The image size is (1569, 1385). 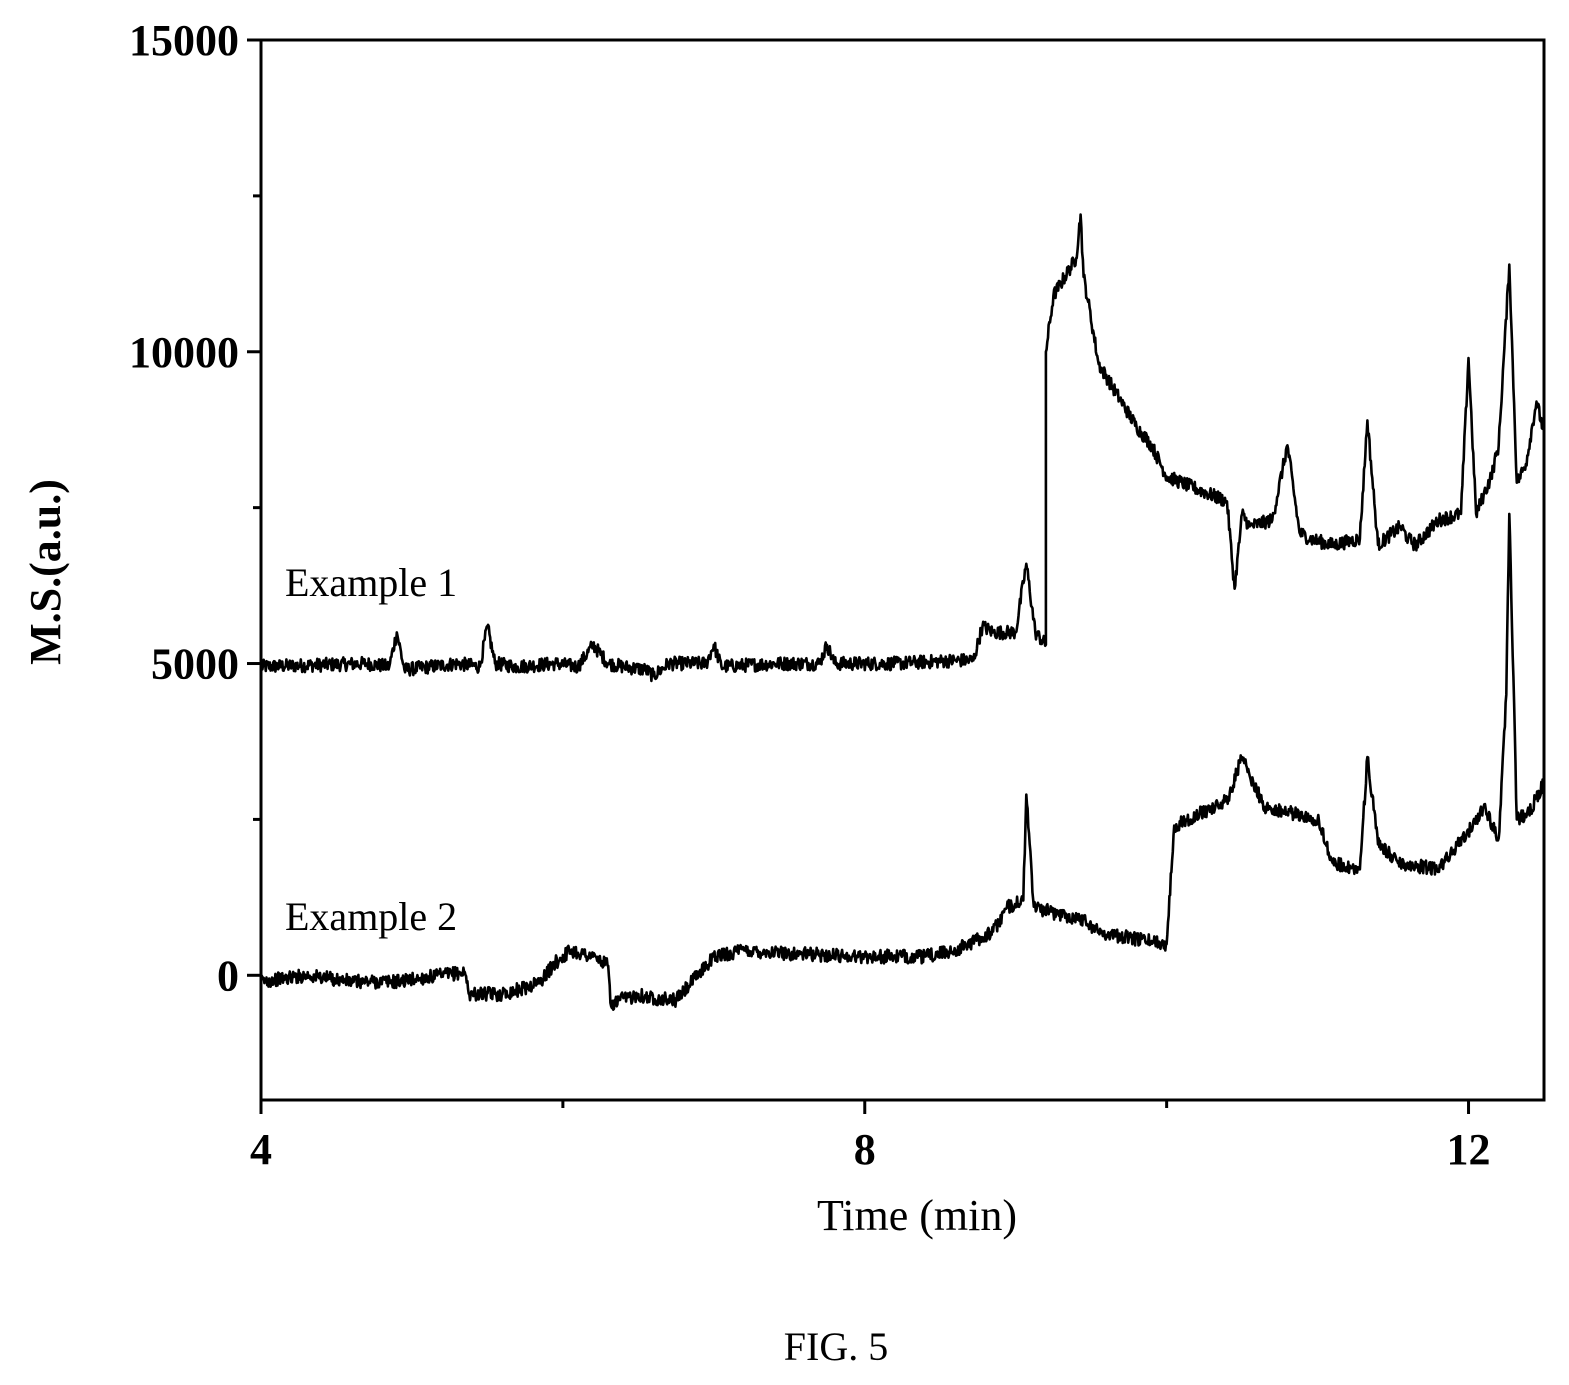 What do you see at coordinates (184, 352) in the screenshot?
I see `y-tick-label: 10000` at bounding box center [184, 352].